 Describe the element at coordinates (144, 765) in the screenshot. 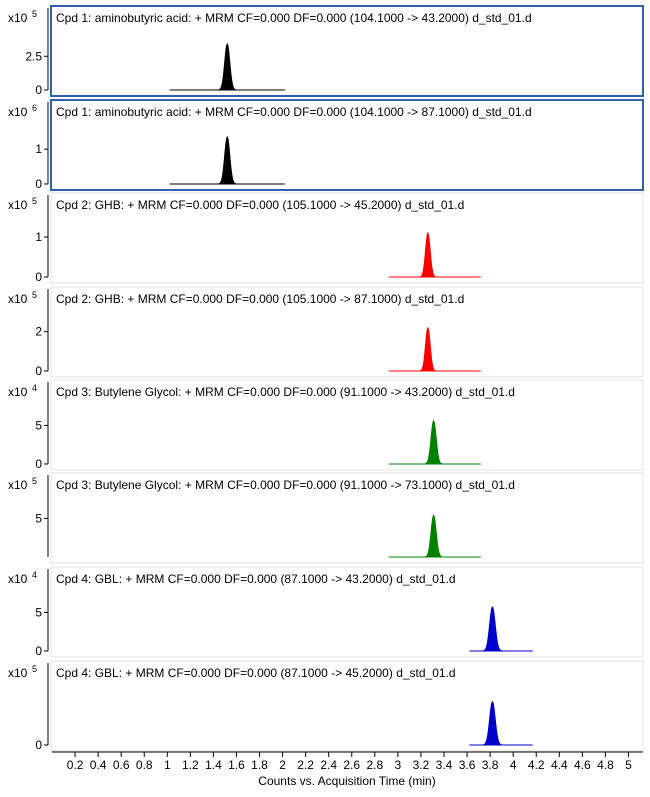

I see `x-tick-label: 0.8` at that location.